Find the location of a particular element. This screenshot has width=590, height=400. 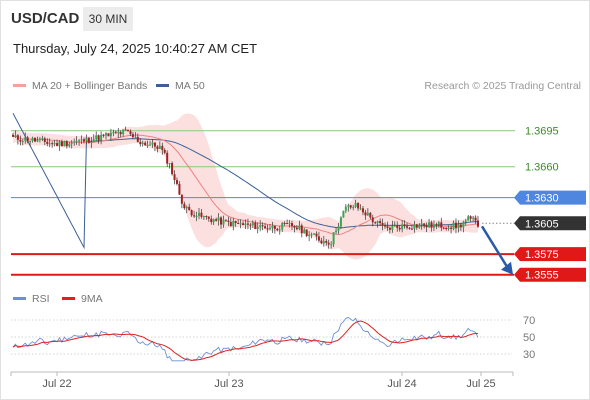

rsi-panel: 70 50 30 is located at coordinates (273, 338).